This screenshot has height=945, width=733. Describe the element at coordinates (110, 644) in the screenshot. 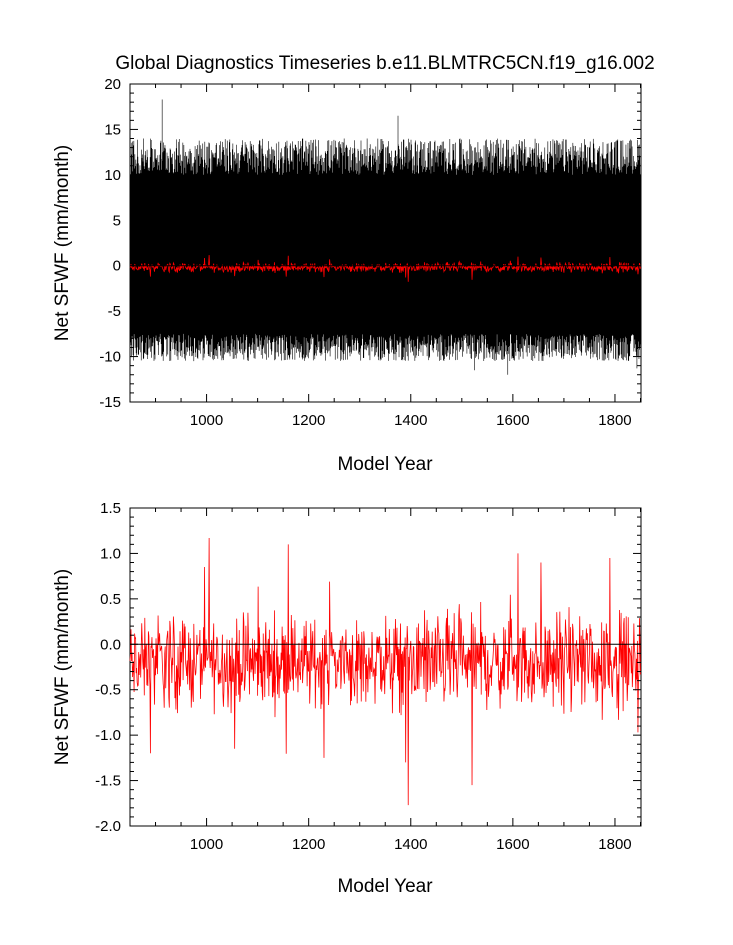

I see `bottom-y-tick-label: 0.0` at that location.